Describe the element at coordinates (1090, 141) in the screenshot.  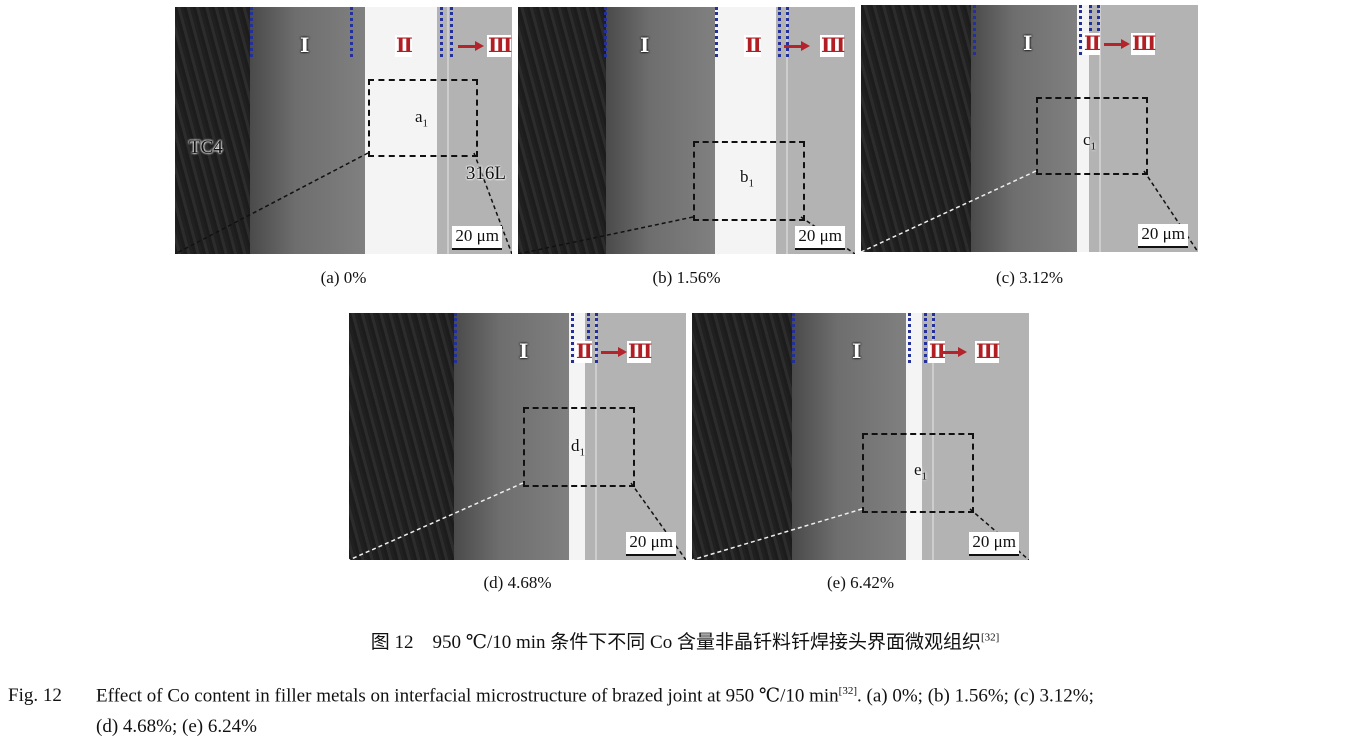
I see `detail-label: c1` at that location.